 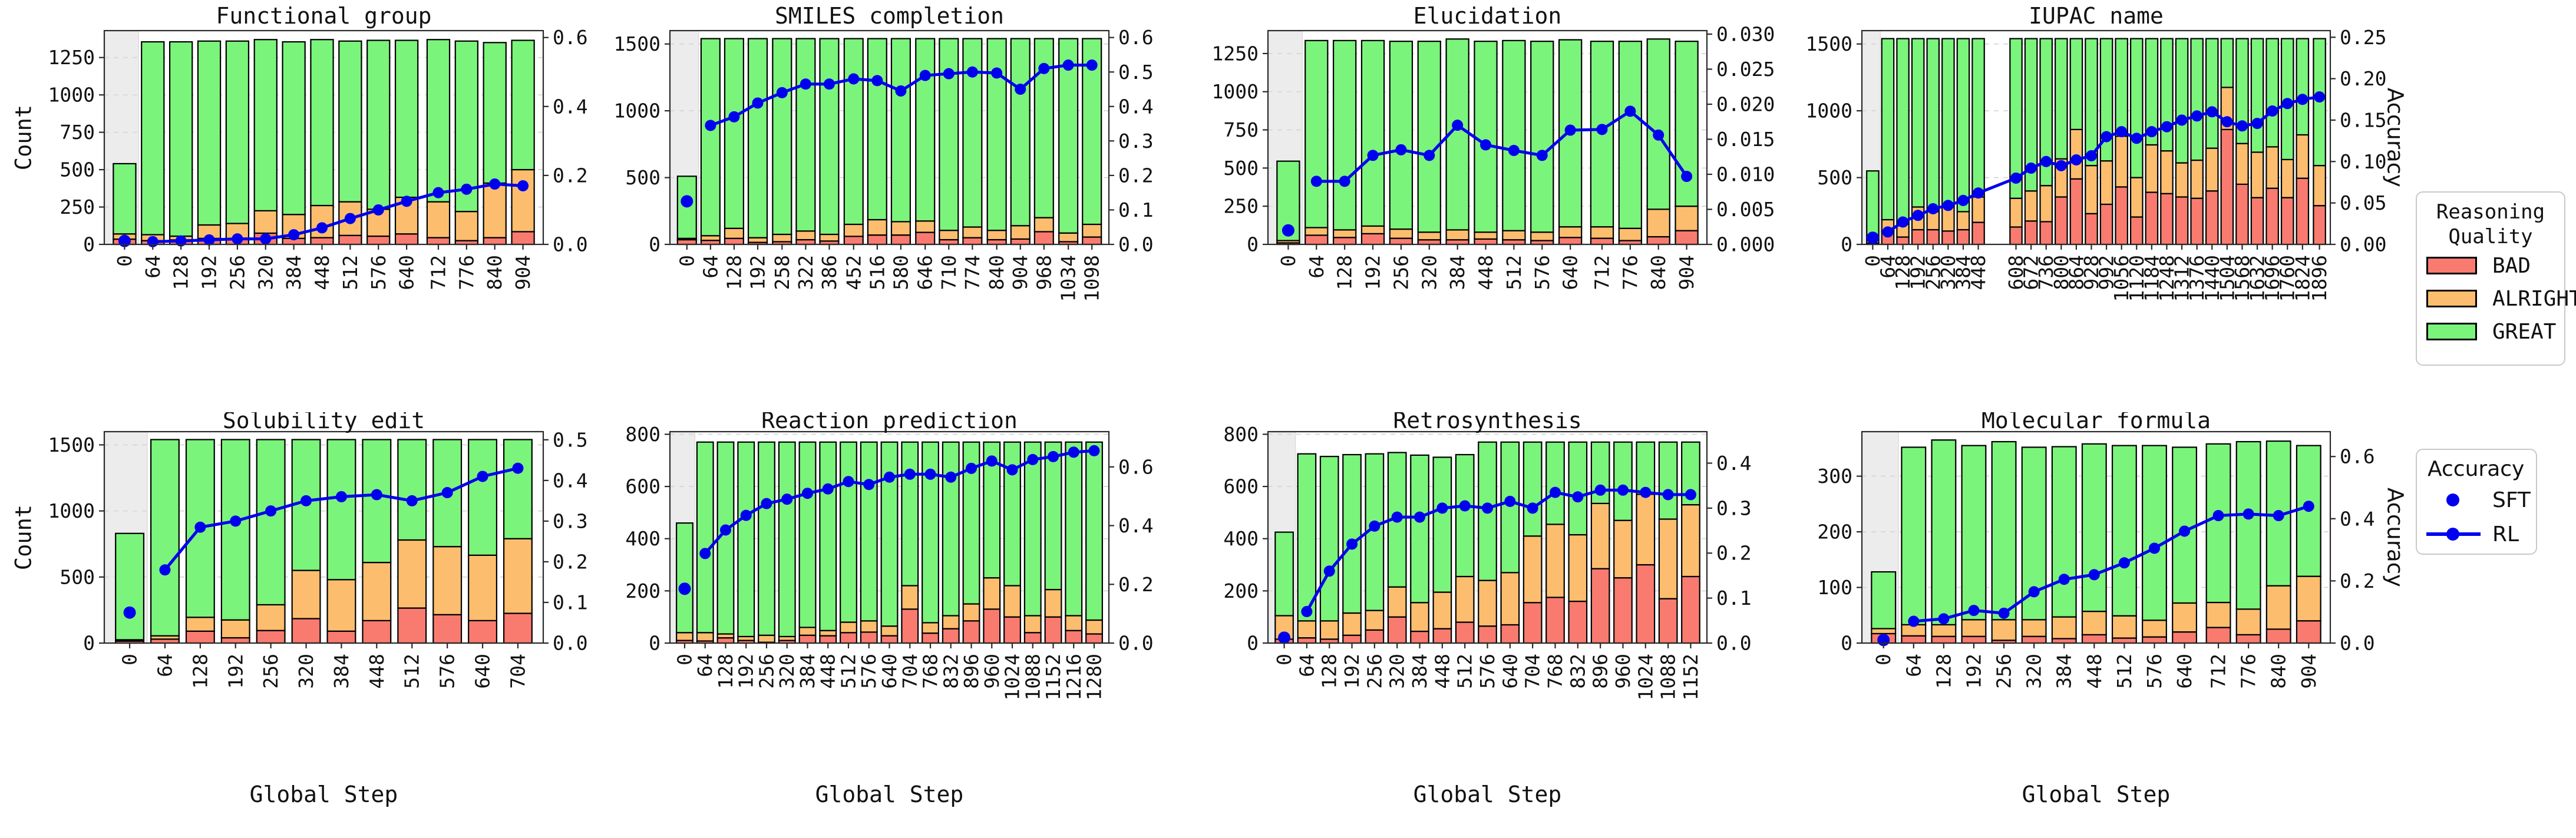 What do you see at coordinates (1978, 272) in the screenshot?
I see `svg-text: 448` at bounding box center [1978, 272].